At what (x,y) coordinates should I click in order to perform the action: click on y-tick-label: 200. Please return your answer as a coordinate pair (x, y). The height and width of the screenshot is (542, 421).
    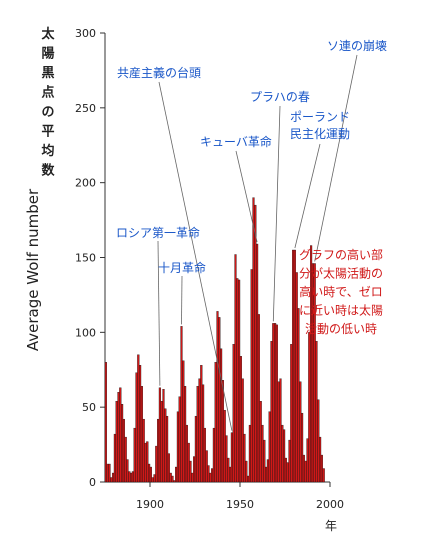
    Looking at the image, I should click on (85, 183).